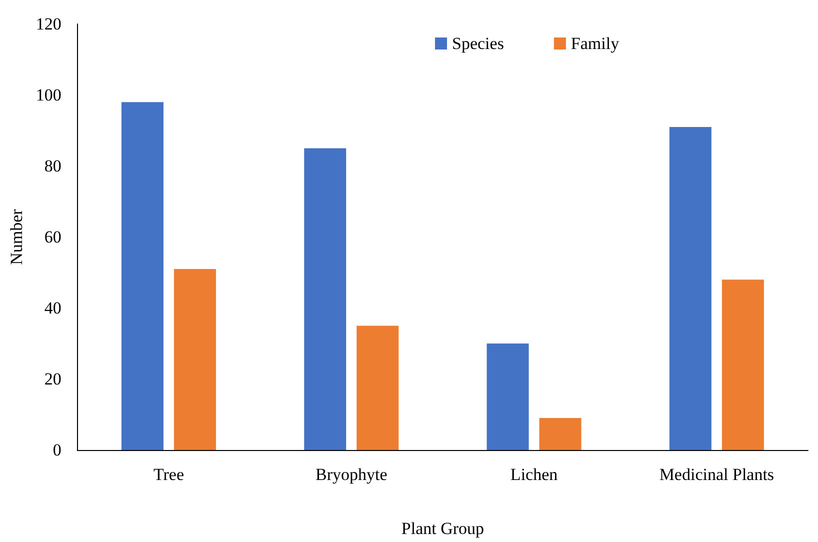 The width and height of the screenshot is (818, 542). Describe the element at coordinates (57, 450) in the screenshot. I see `y-tick-label: 0` at that location.